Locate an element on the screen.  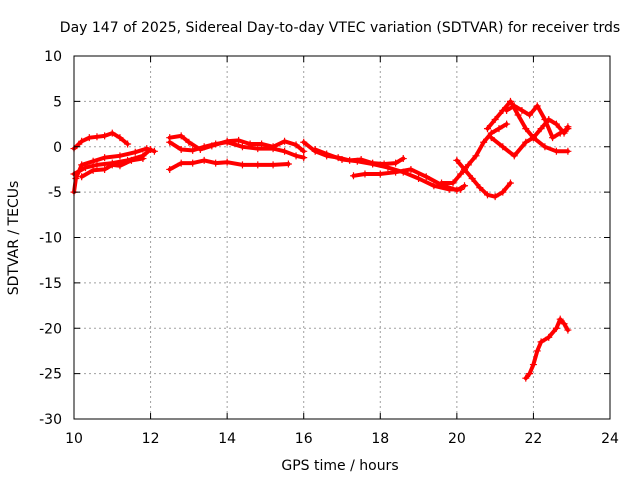
y-tick-label: -30 is located at coordinates (50, 420).